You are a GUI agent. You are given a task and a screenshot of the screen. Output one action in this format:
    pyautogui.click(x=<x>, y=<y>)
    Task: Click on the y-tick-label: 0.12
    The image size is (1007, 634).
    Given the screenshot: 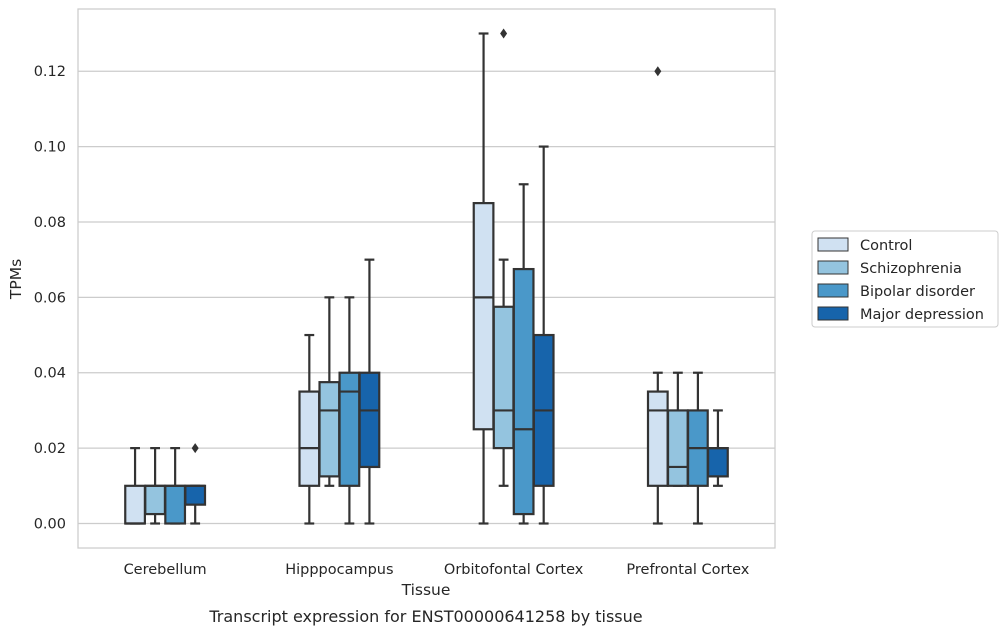 What is the action you would take?
    pyautogui.click(x=50, y=72)
    